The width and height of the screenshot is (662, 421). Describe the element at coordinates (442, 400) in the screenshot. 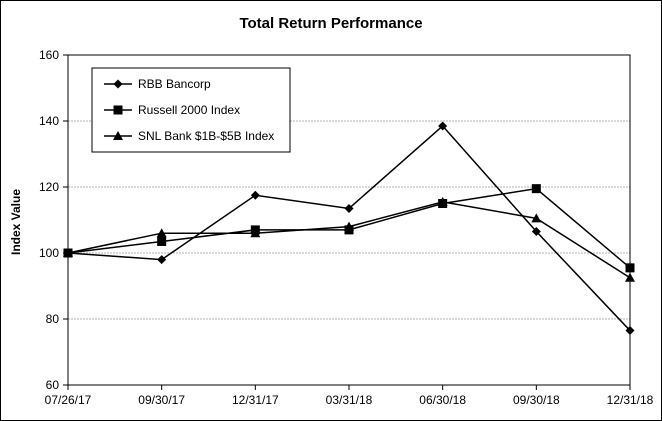

I see `x-tick-label: 06/30/18` at that location.